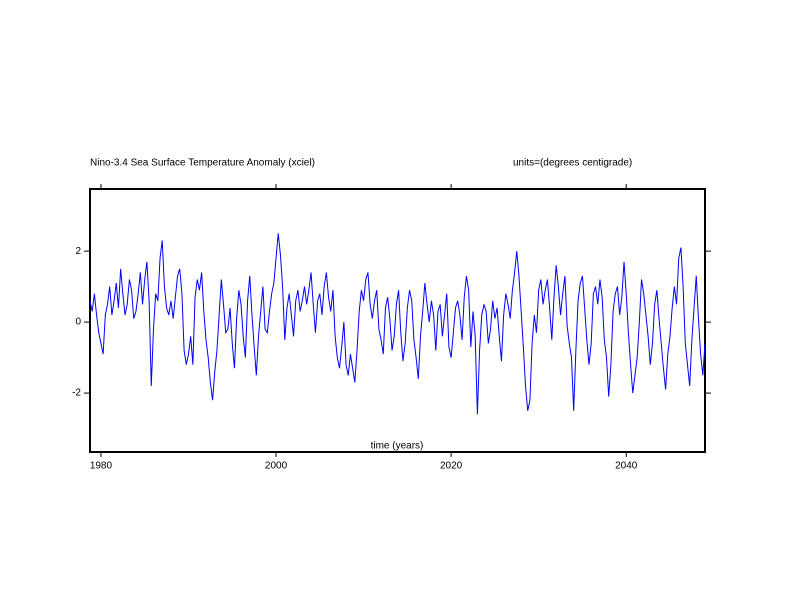 This screenshot has width=792, height=612. Describe the element at coordinates (101, 466) in the screenshot. I see `x-tick-label: 1980` at that location.